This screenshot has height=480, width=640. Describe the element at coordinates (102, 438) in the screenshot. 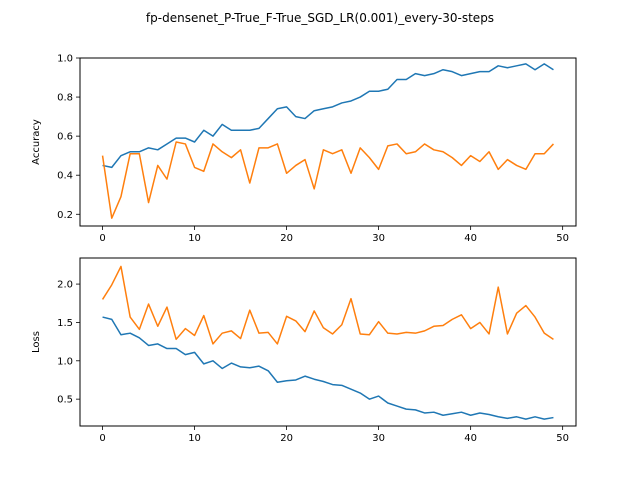

I see `loss-x-tick-label: 0` at that location.